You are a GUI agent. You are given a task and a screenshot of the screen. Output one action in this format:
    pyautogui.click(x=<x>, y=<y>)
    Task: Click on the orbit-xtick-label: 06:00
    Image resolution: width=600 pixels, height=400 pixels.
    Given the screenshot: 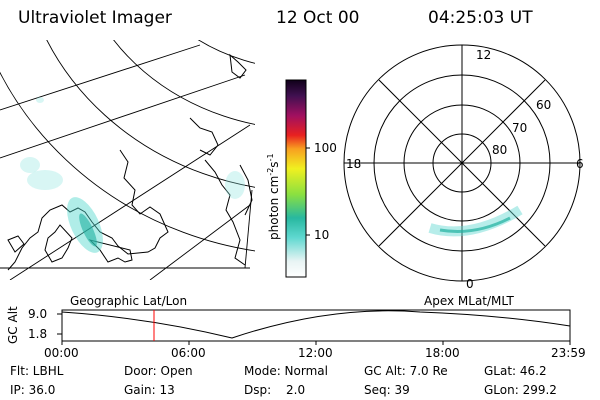 What is the action you would take?
    pyautogui.click(x=188, y=353)
    